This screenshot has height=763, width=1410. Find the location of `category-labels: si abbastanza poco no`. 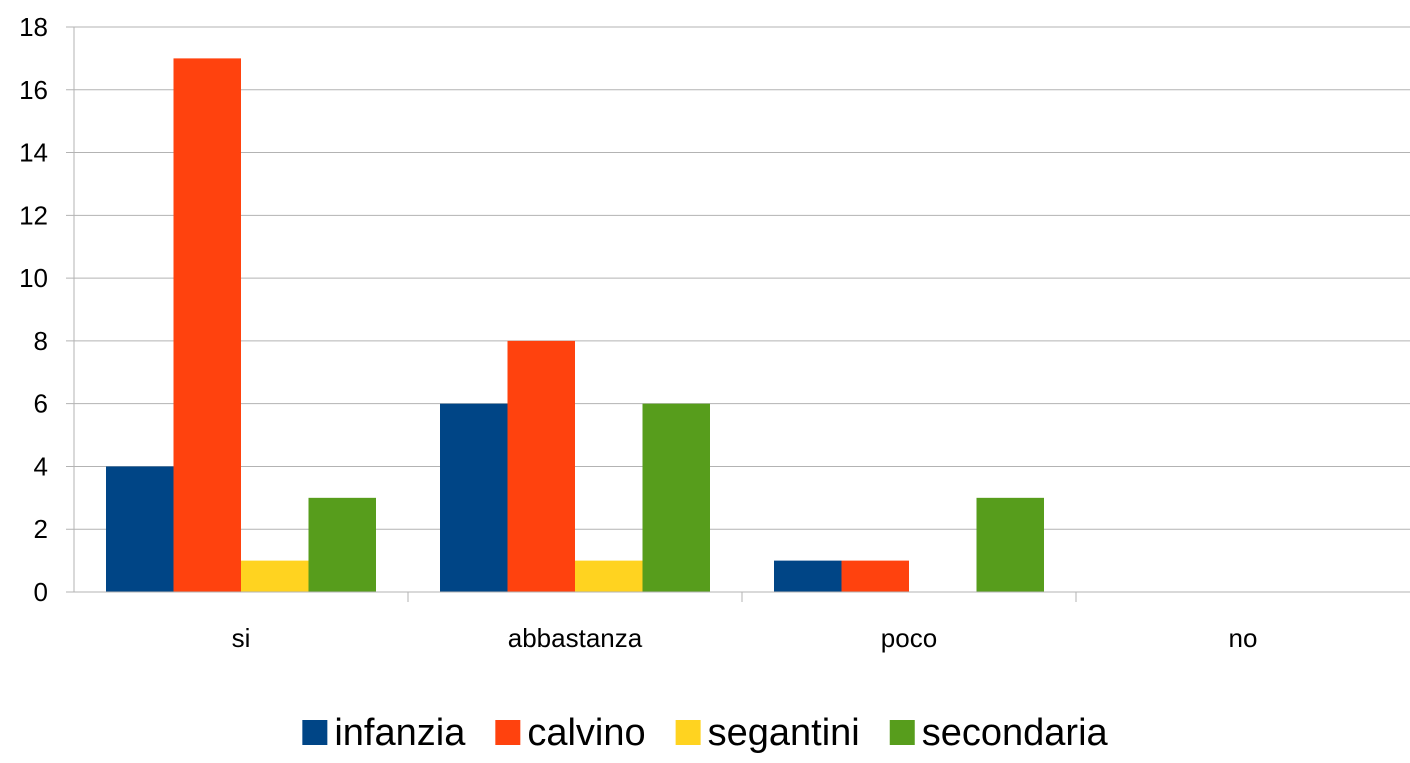

category-labels: si abbastanza poco no is located at coordinates (745, 638).